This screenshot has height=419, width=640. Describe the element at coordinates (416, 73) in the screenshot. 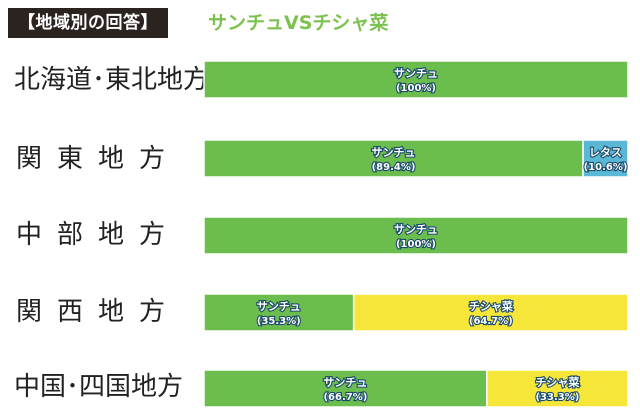

I see `bar-label-sanchu-row-0: サンチュ` at that location.